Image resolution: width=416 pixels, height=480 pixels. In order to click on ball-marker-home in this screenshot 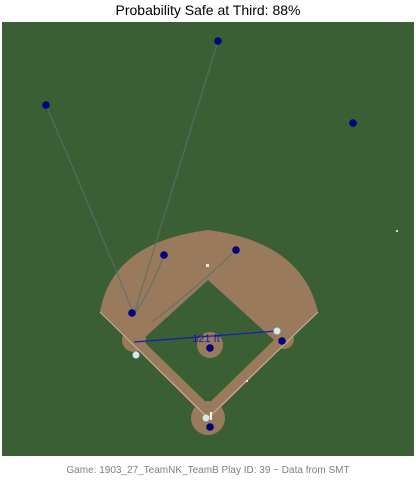, I will do `click(206, 418)`.